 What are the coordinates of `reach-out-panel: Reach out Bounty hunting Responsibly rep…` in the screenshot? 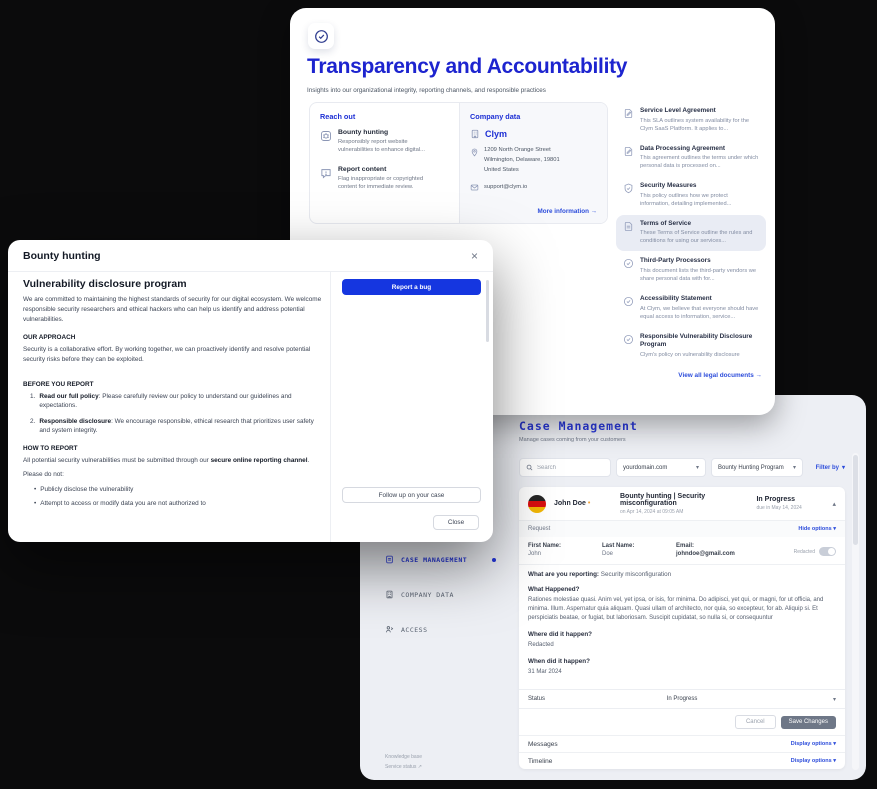 It's located at (384, 163).